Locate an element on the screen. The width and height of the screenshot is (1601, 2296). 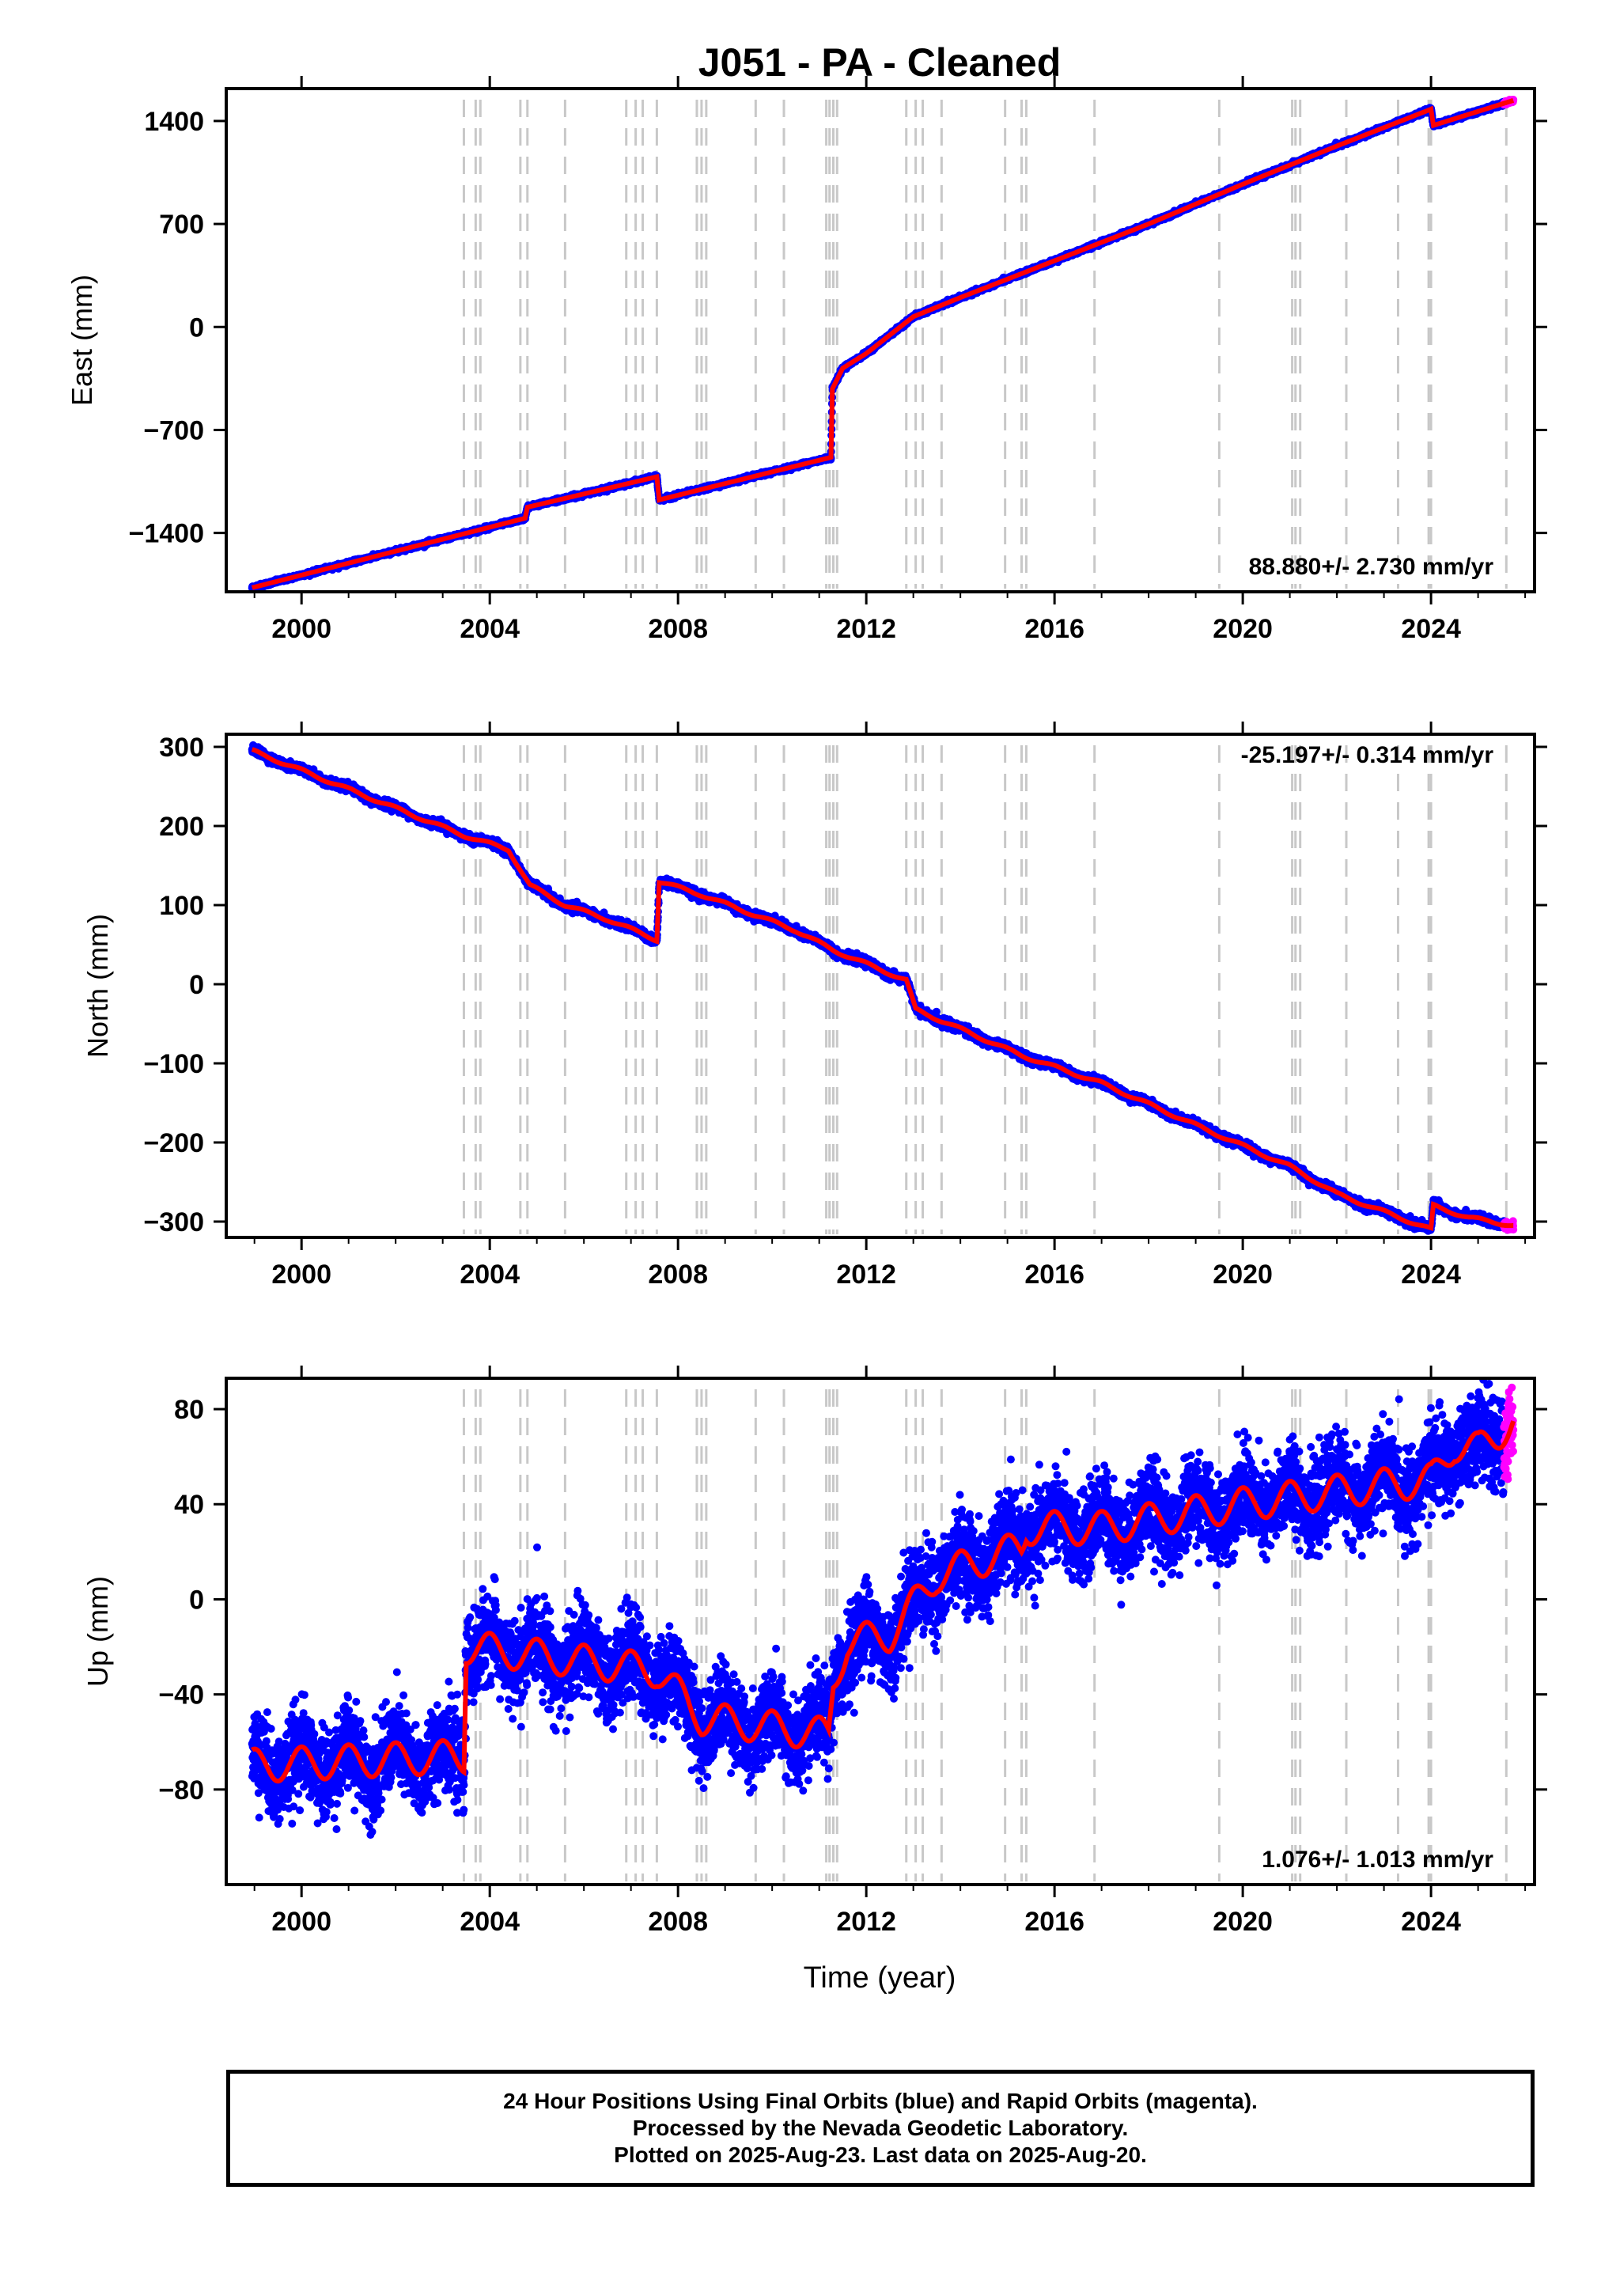
x-axis-label: Time (year) is located at coordinates (880, 1978).